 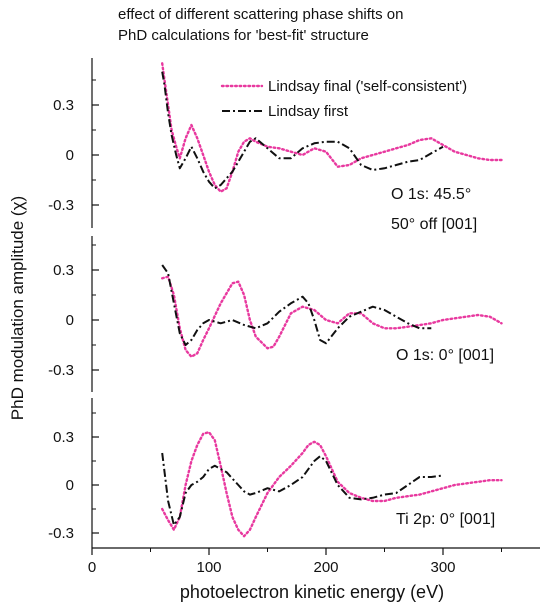 I want to click on y-tick-label-panel-3: 0, so click(x=70, y=485).